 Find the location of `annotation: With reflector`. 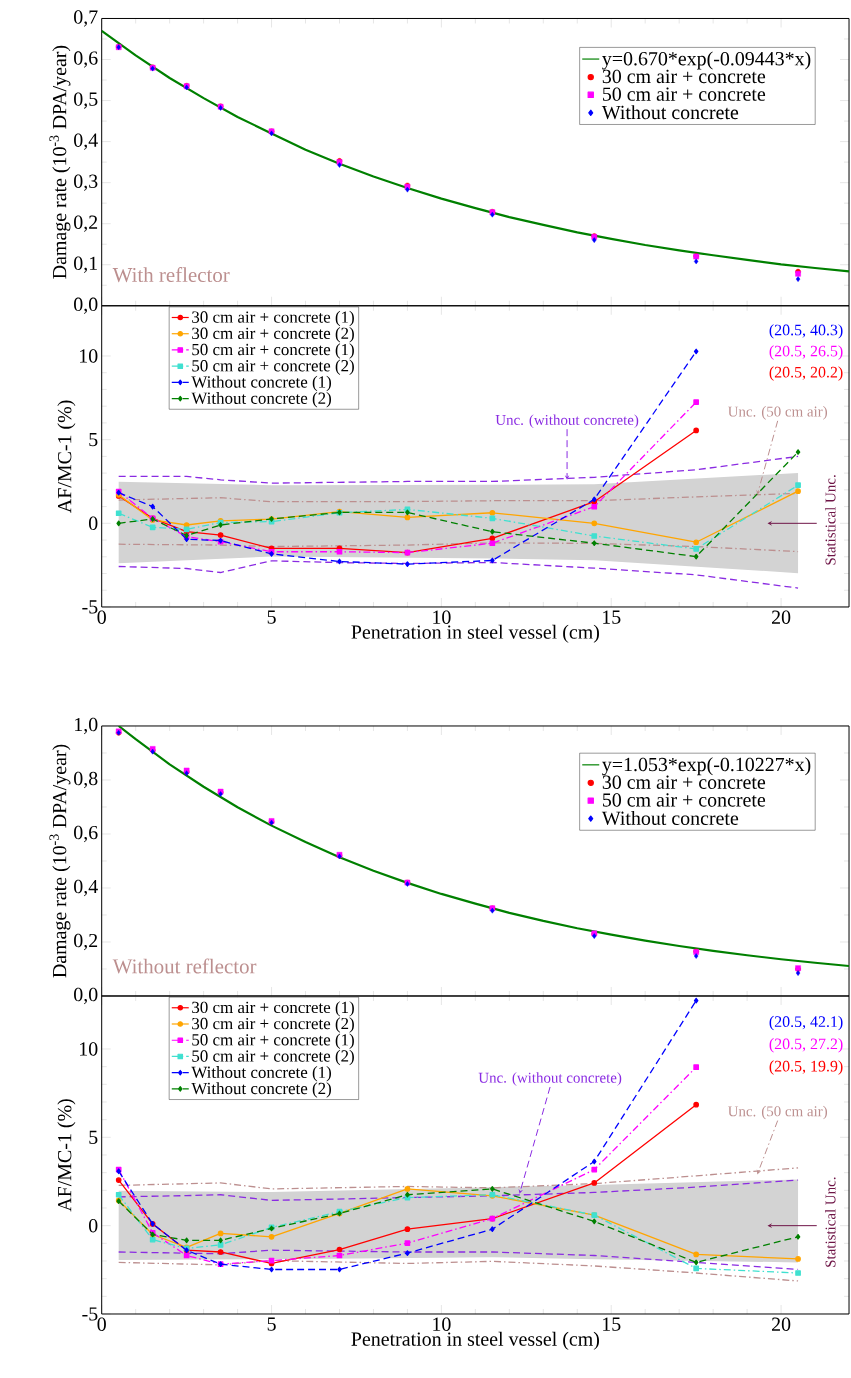

annotation: With reflector is located at coordinates (171, 275).